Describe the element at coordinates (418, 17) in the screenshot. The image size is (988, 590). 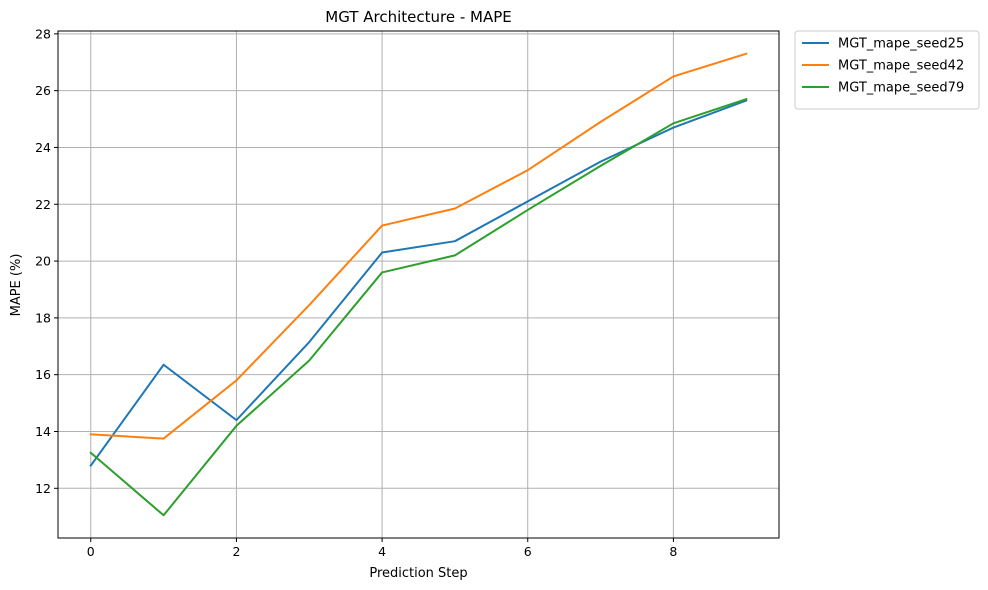
I see `chart-title: MGT Architecture - MAPE` at that location.